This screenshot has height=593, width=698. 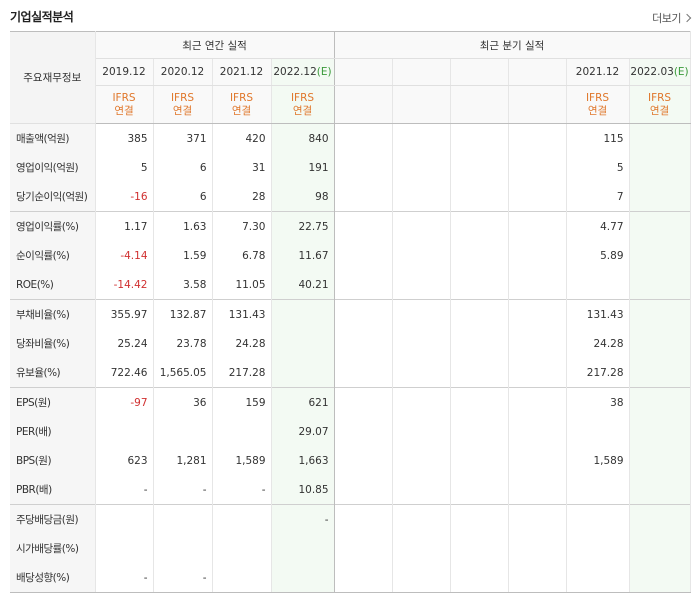 What do you see at coordinates (124, 138) in the screenshot?
I see `annual-value-cell: 385` at bounding box center [124, 138].